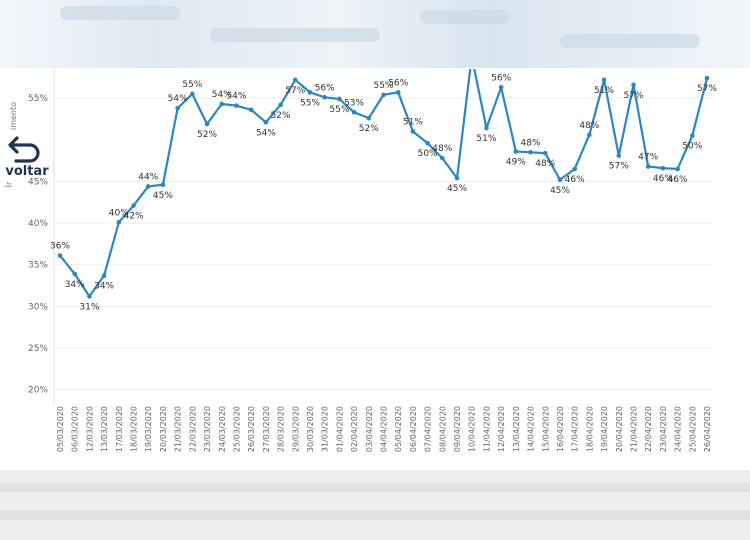 The height and width of the screenshot is (540, 750). I want to click on y-axis-label-fragment: imento, so click(13, 115).